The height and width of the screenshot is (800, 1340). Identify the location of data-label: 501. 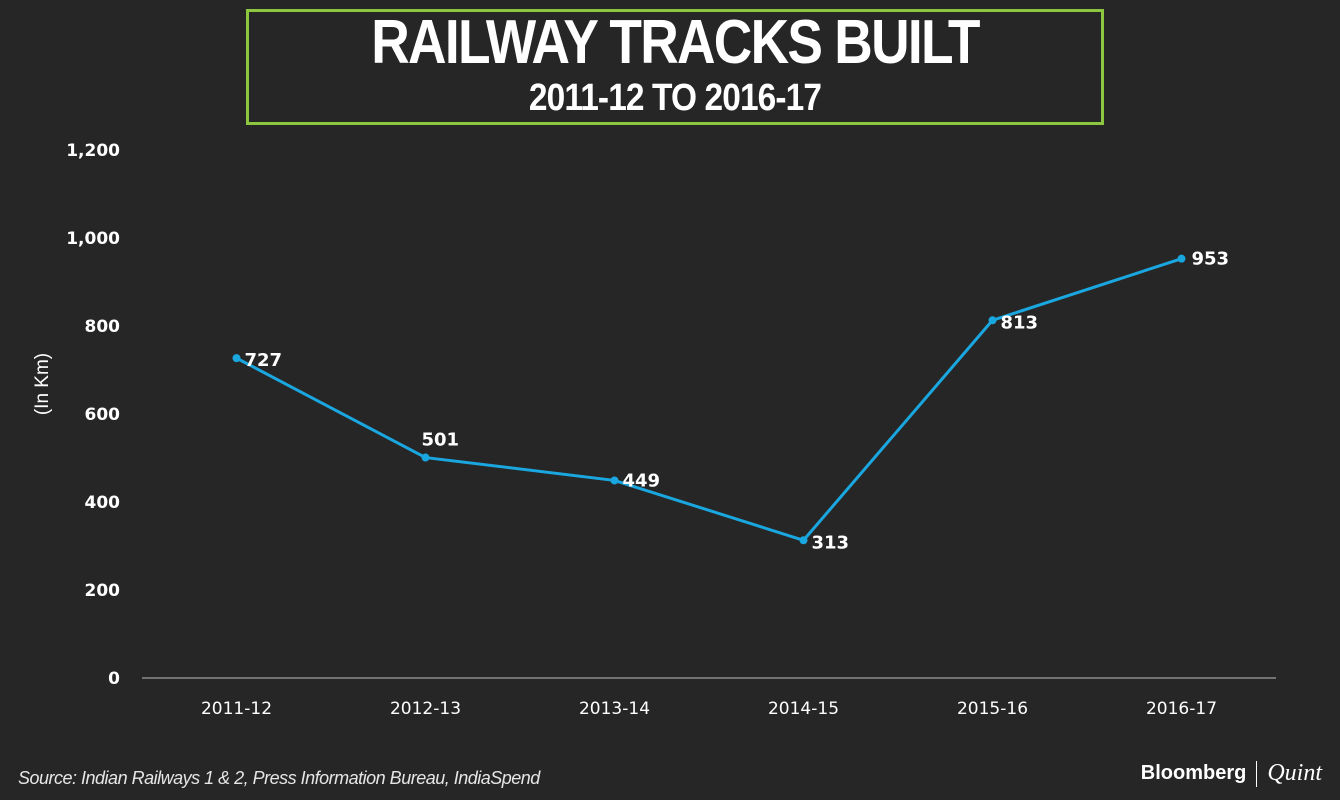
(441, 440).